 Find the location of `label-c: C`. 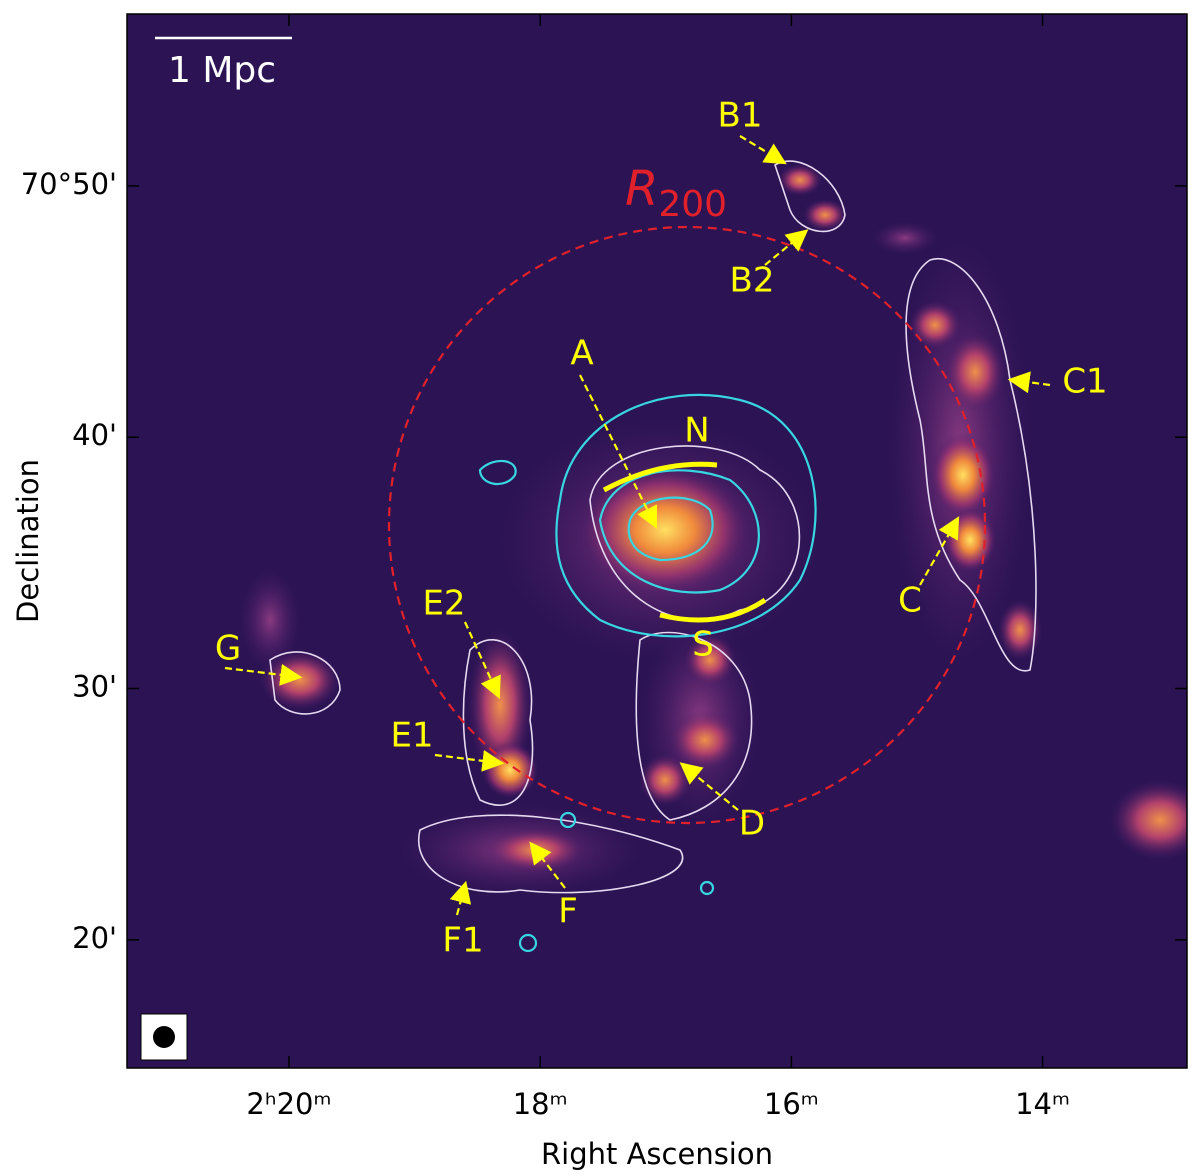

label-c: C is located at coordinates (910, 601).